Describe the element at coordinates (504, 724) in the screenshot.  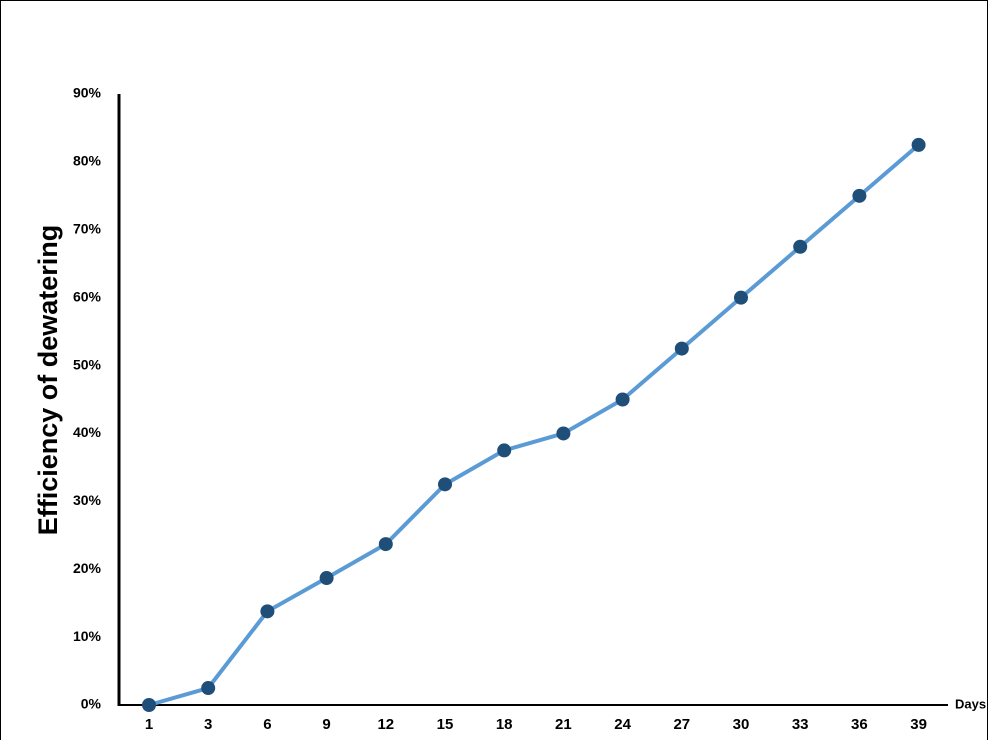
I see `x-tick-label: 18` at that location.